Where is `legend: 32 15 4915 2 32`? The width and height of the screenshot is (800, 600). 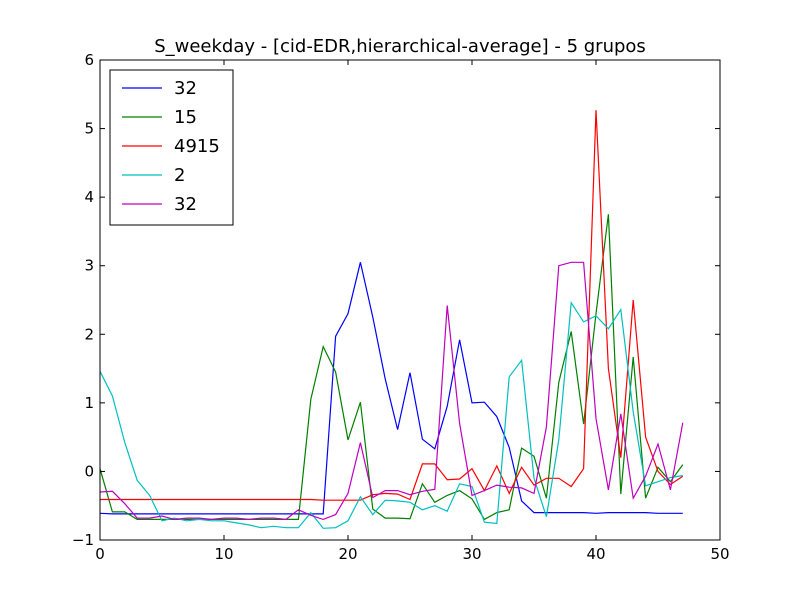
legend: 32 15 4915 2 32 is located at coordinates (171, 147).